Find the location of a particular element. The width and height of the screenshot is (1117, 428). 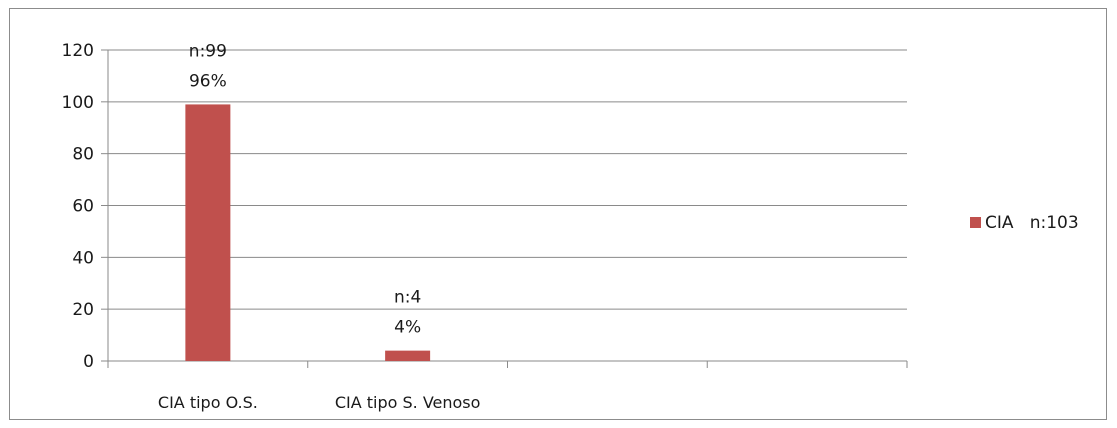

x-tick-label-0: CIA tipo O.S. is located at coordinates (208, 402).